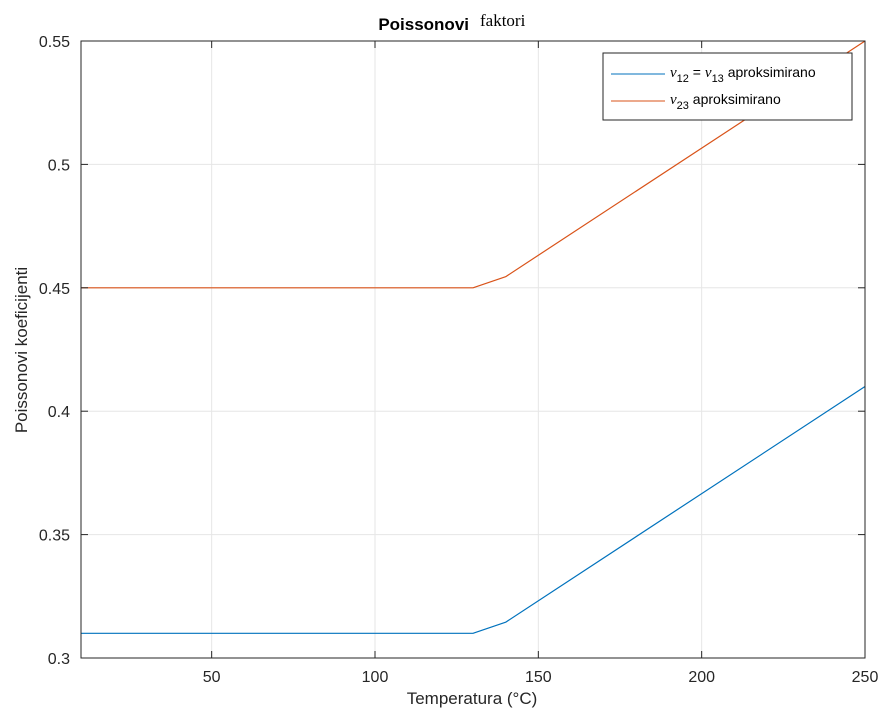  What do you see at coordinates (54, 536) in the screenshot?
I see `y-tick-label-1: 0.35` at bounding box center [54, 536].